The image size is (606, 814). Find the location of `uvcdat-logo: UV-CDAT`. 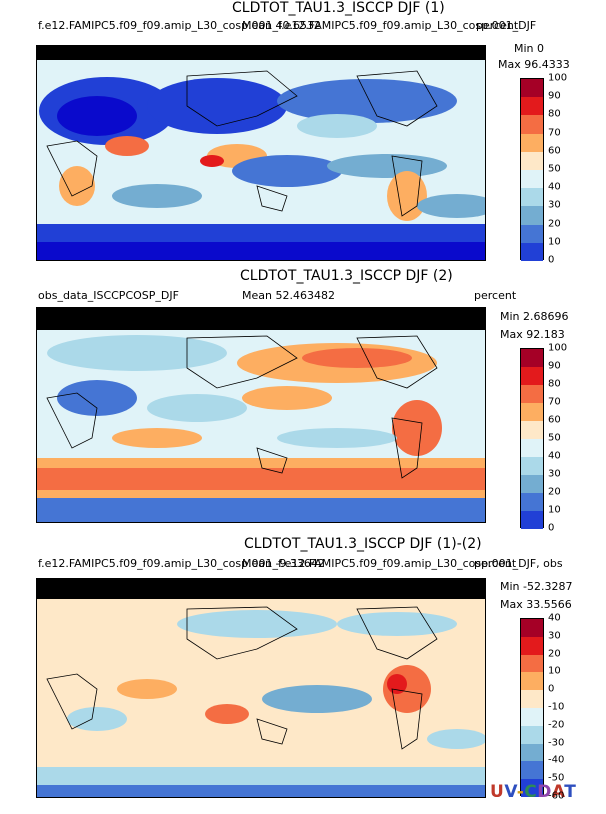

uvcdat-logo: UV-CDAT is located at coordinates (533, 792).